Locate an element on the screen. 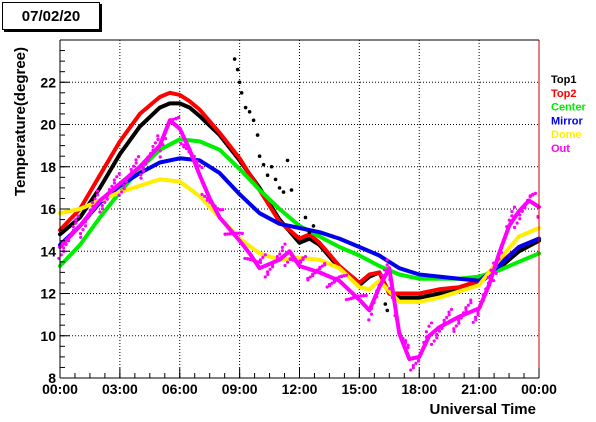  y-tick-label: 12 is located at coordinates (48, 294).